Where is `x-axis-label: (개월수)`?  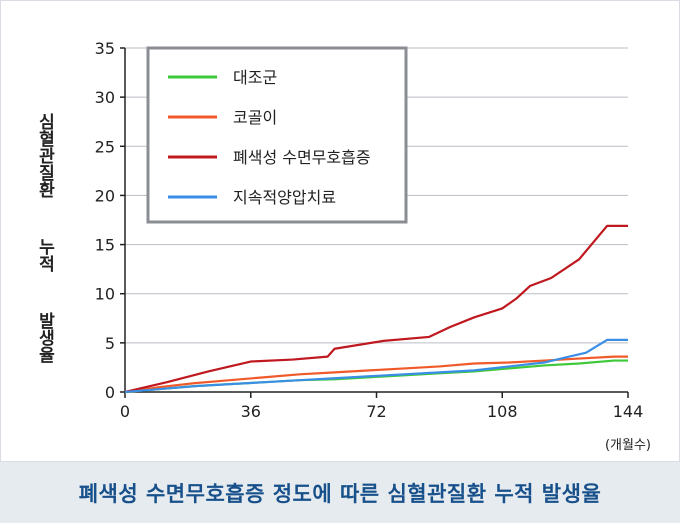
x-axis-label: (개월수) is located at coordinates (628, 445).